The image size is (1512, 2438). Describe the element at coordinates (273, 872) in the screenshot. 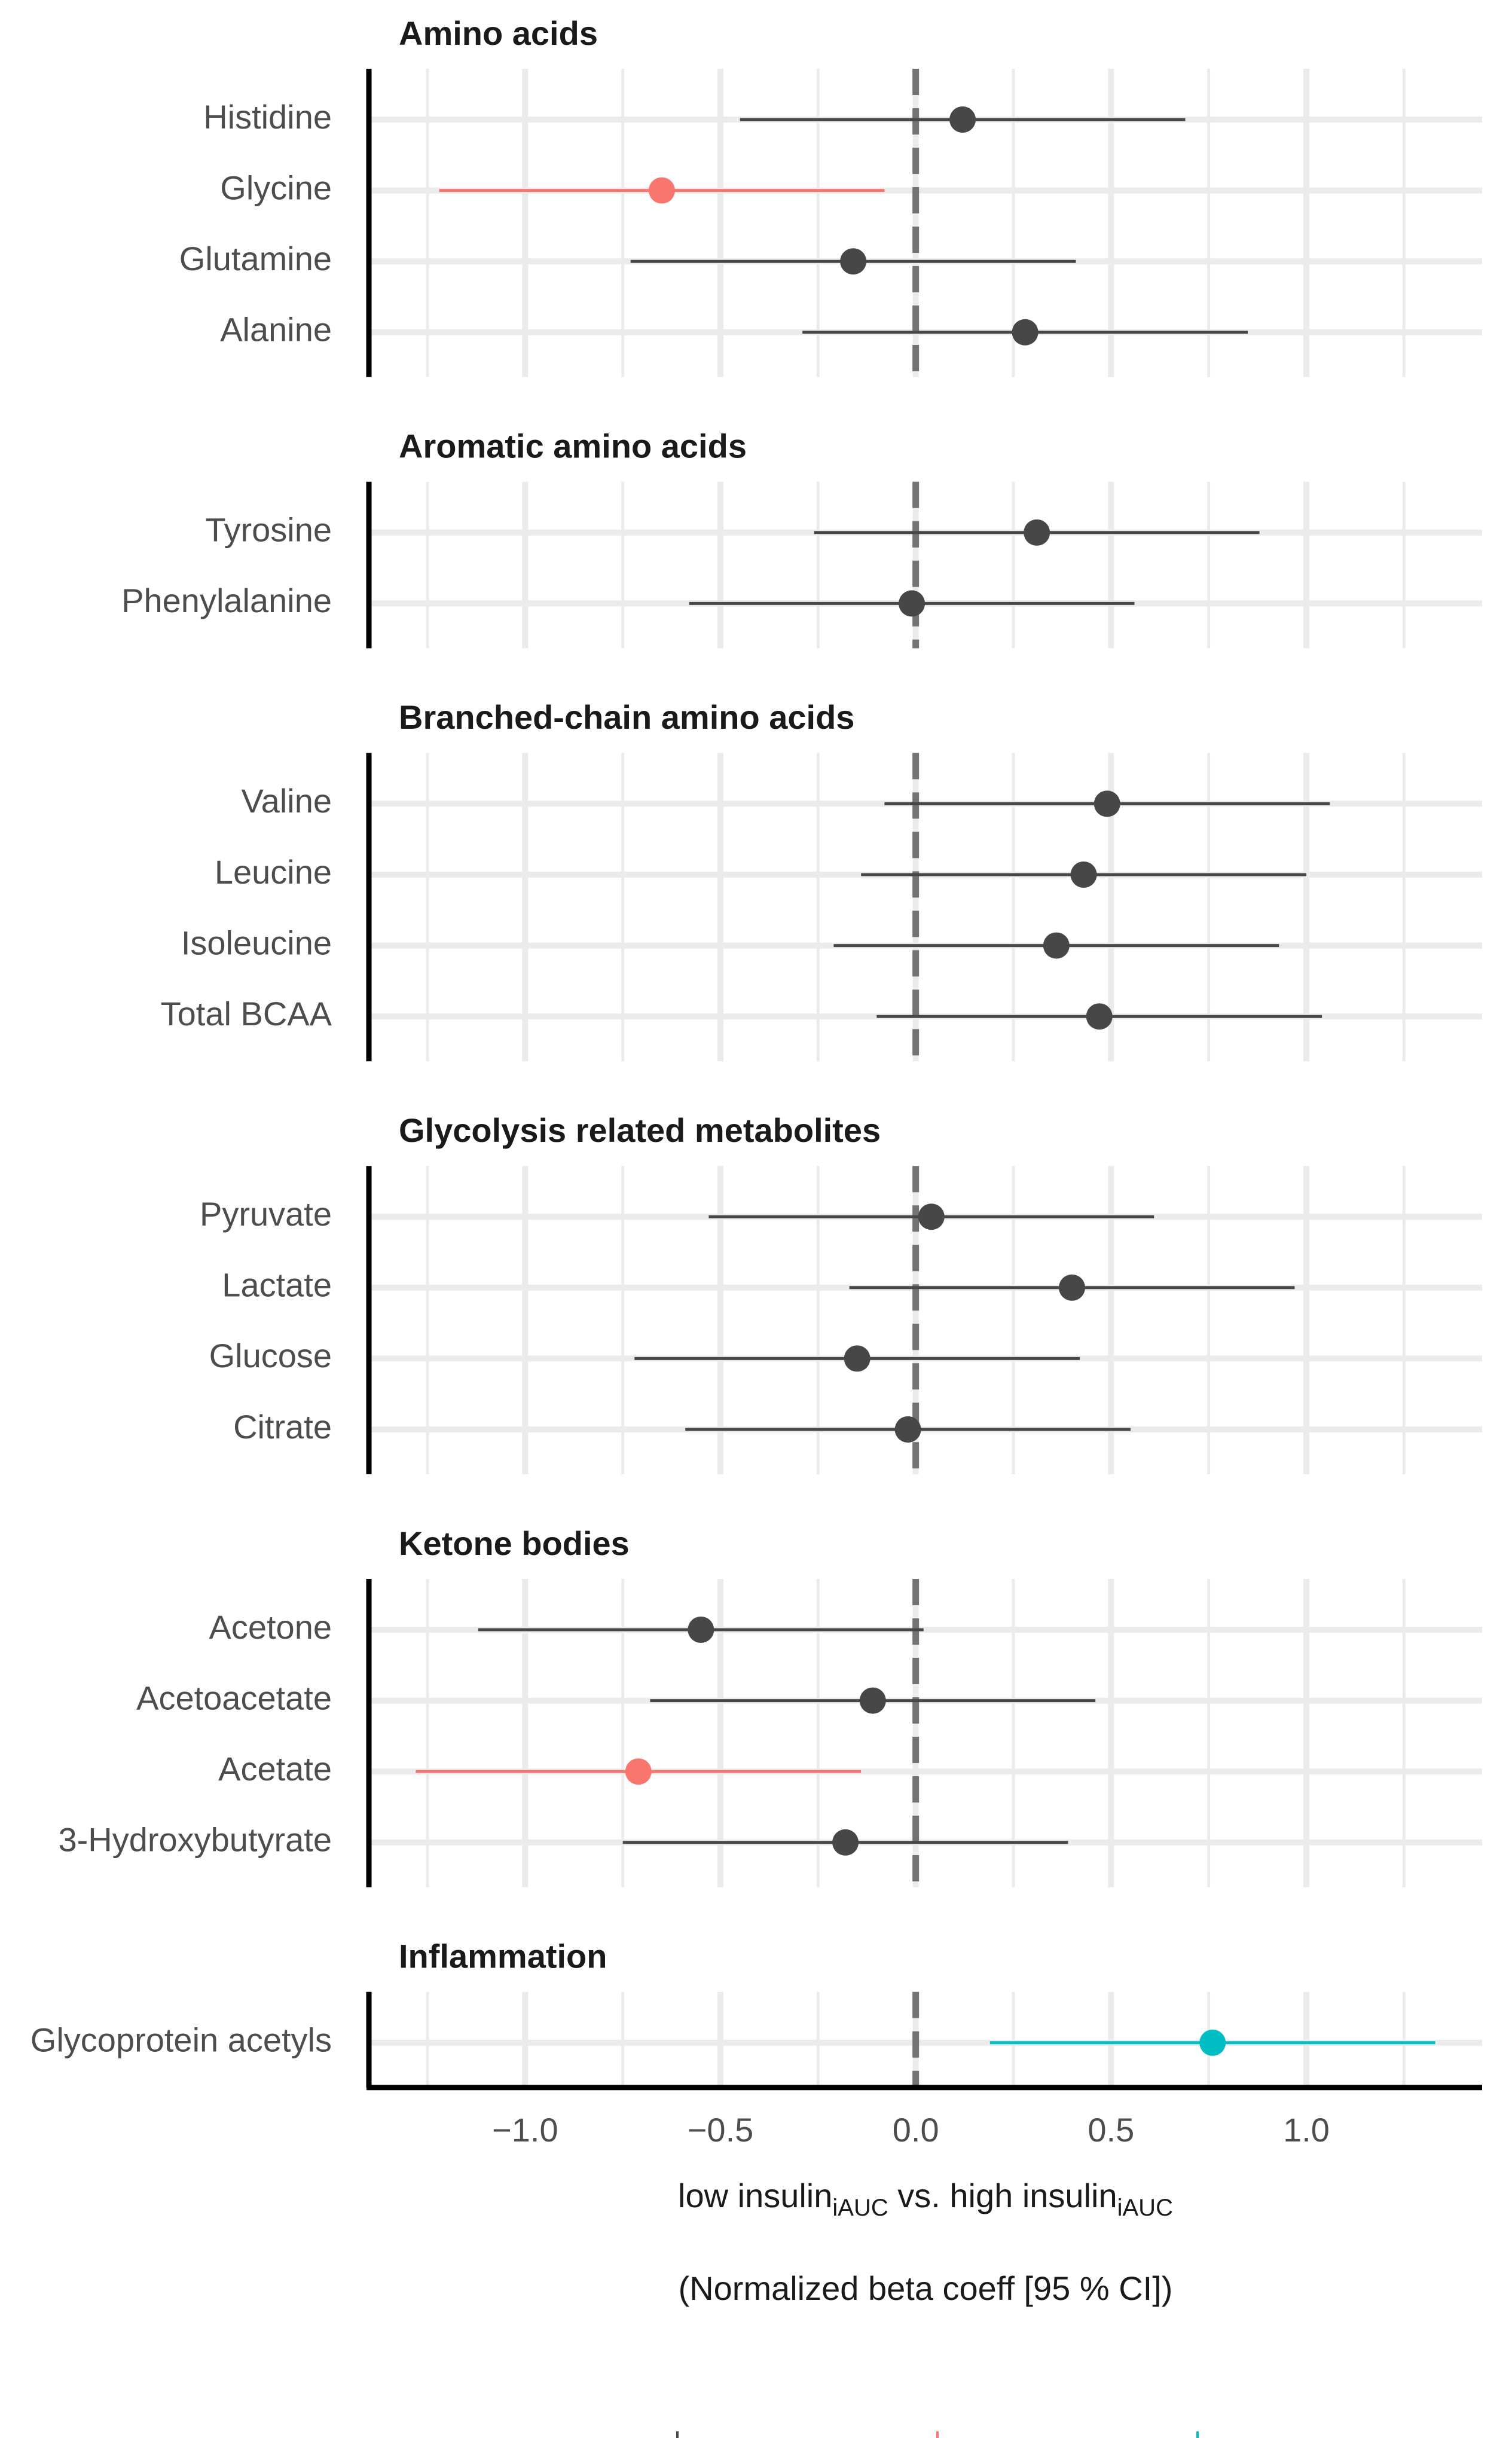

I see `row-label: Leucine` at that location.